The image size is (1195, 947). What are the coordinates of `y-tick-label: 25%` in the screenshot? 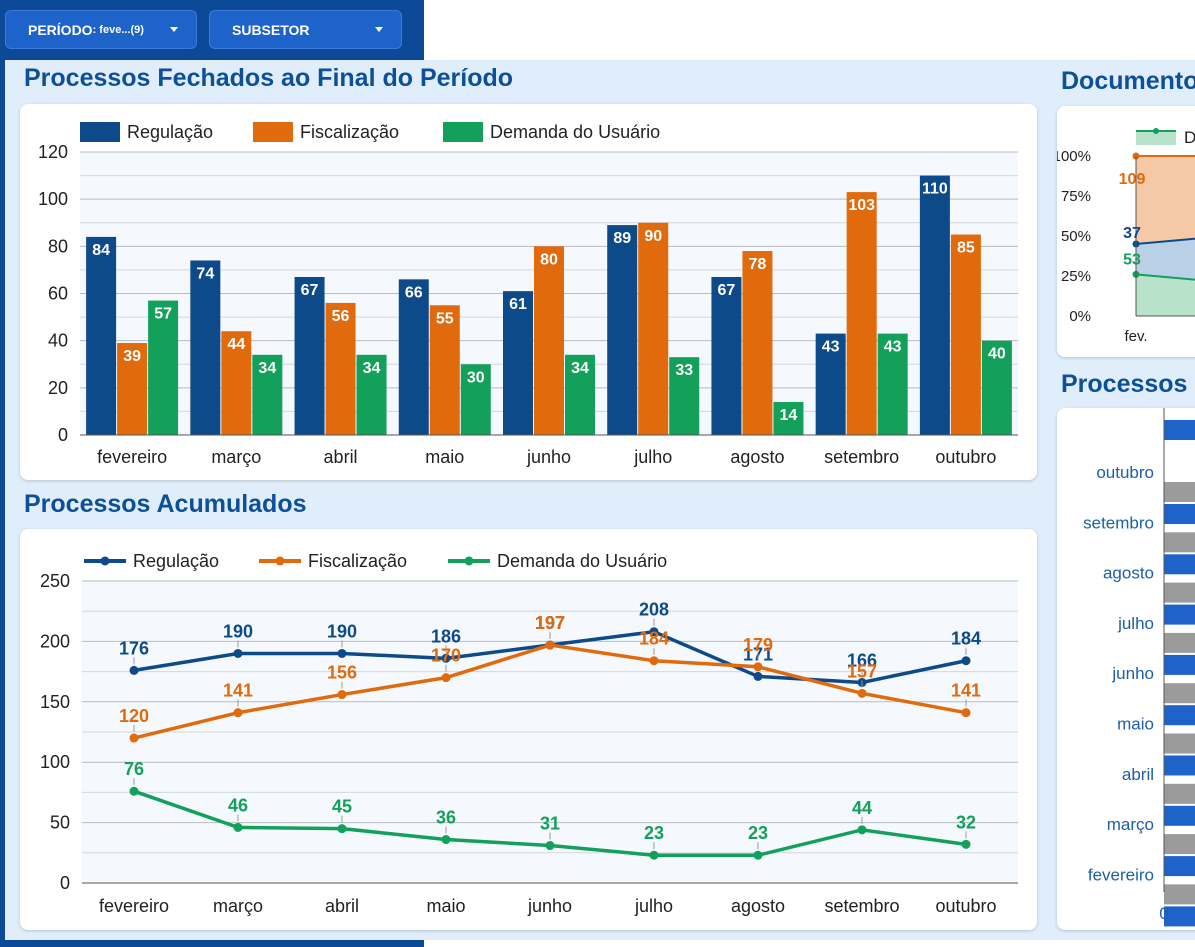 It's located at (1076, 276).